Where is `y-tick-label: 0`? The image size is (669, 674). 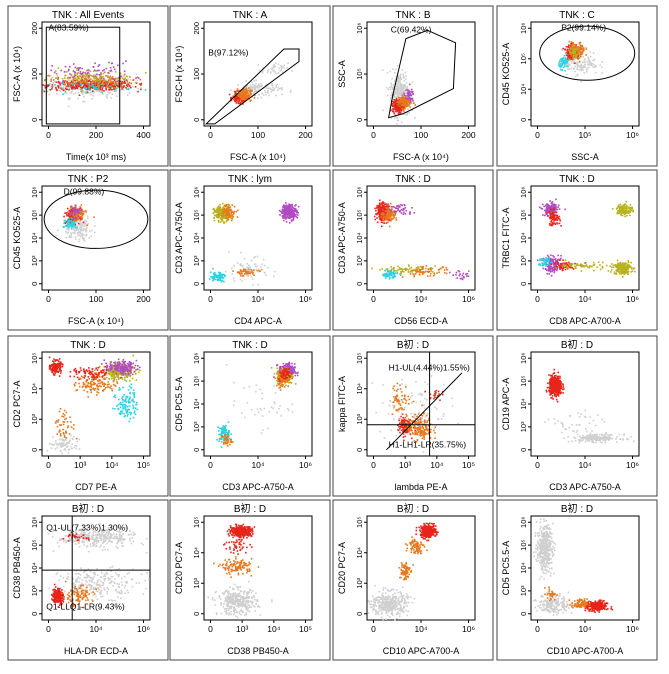
y-tick-label: 0 is located at coordinates (196, 284).